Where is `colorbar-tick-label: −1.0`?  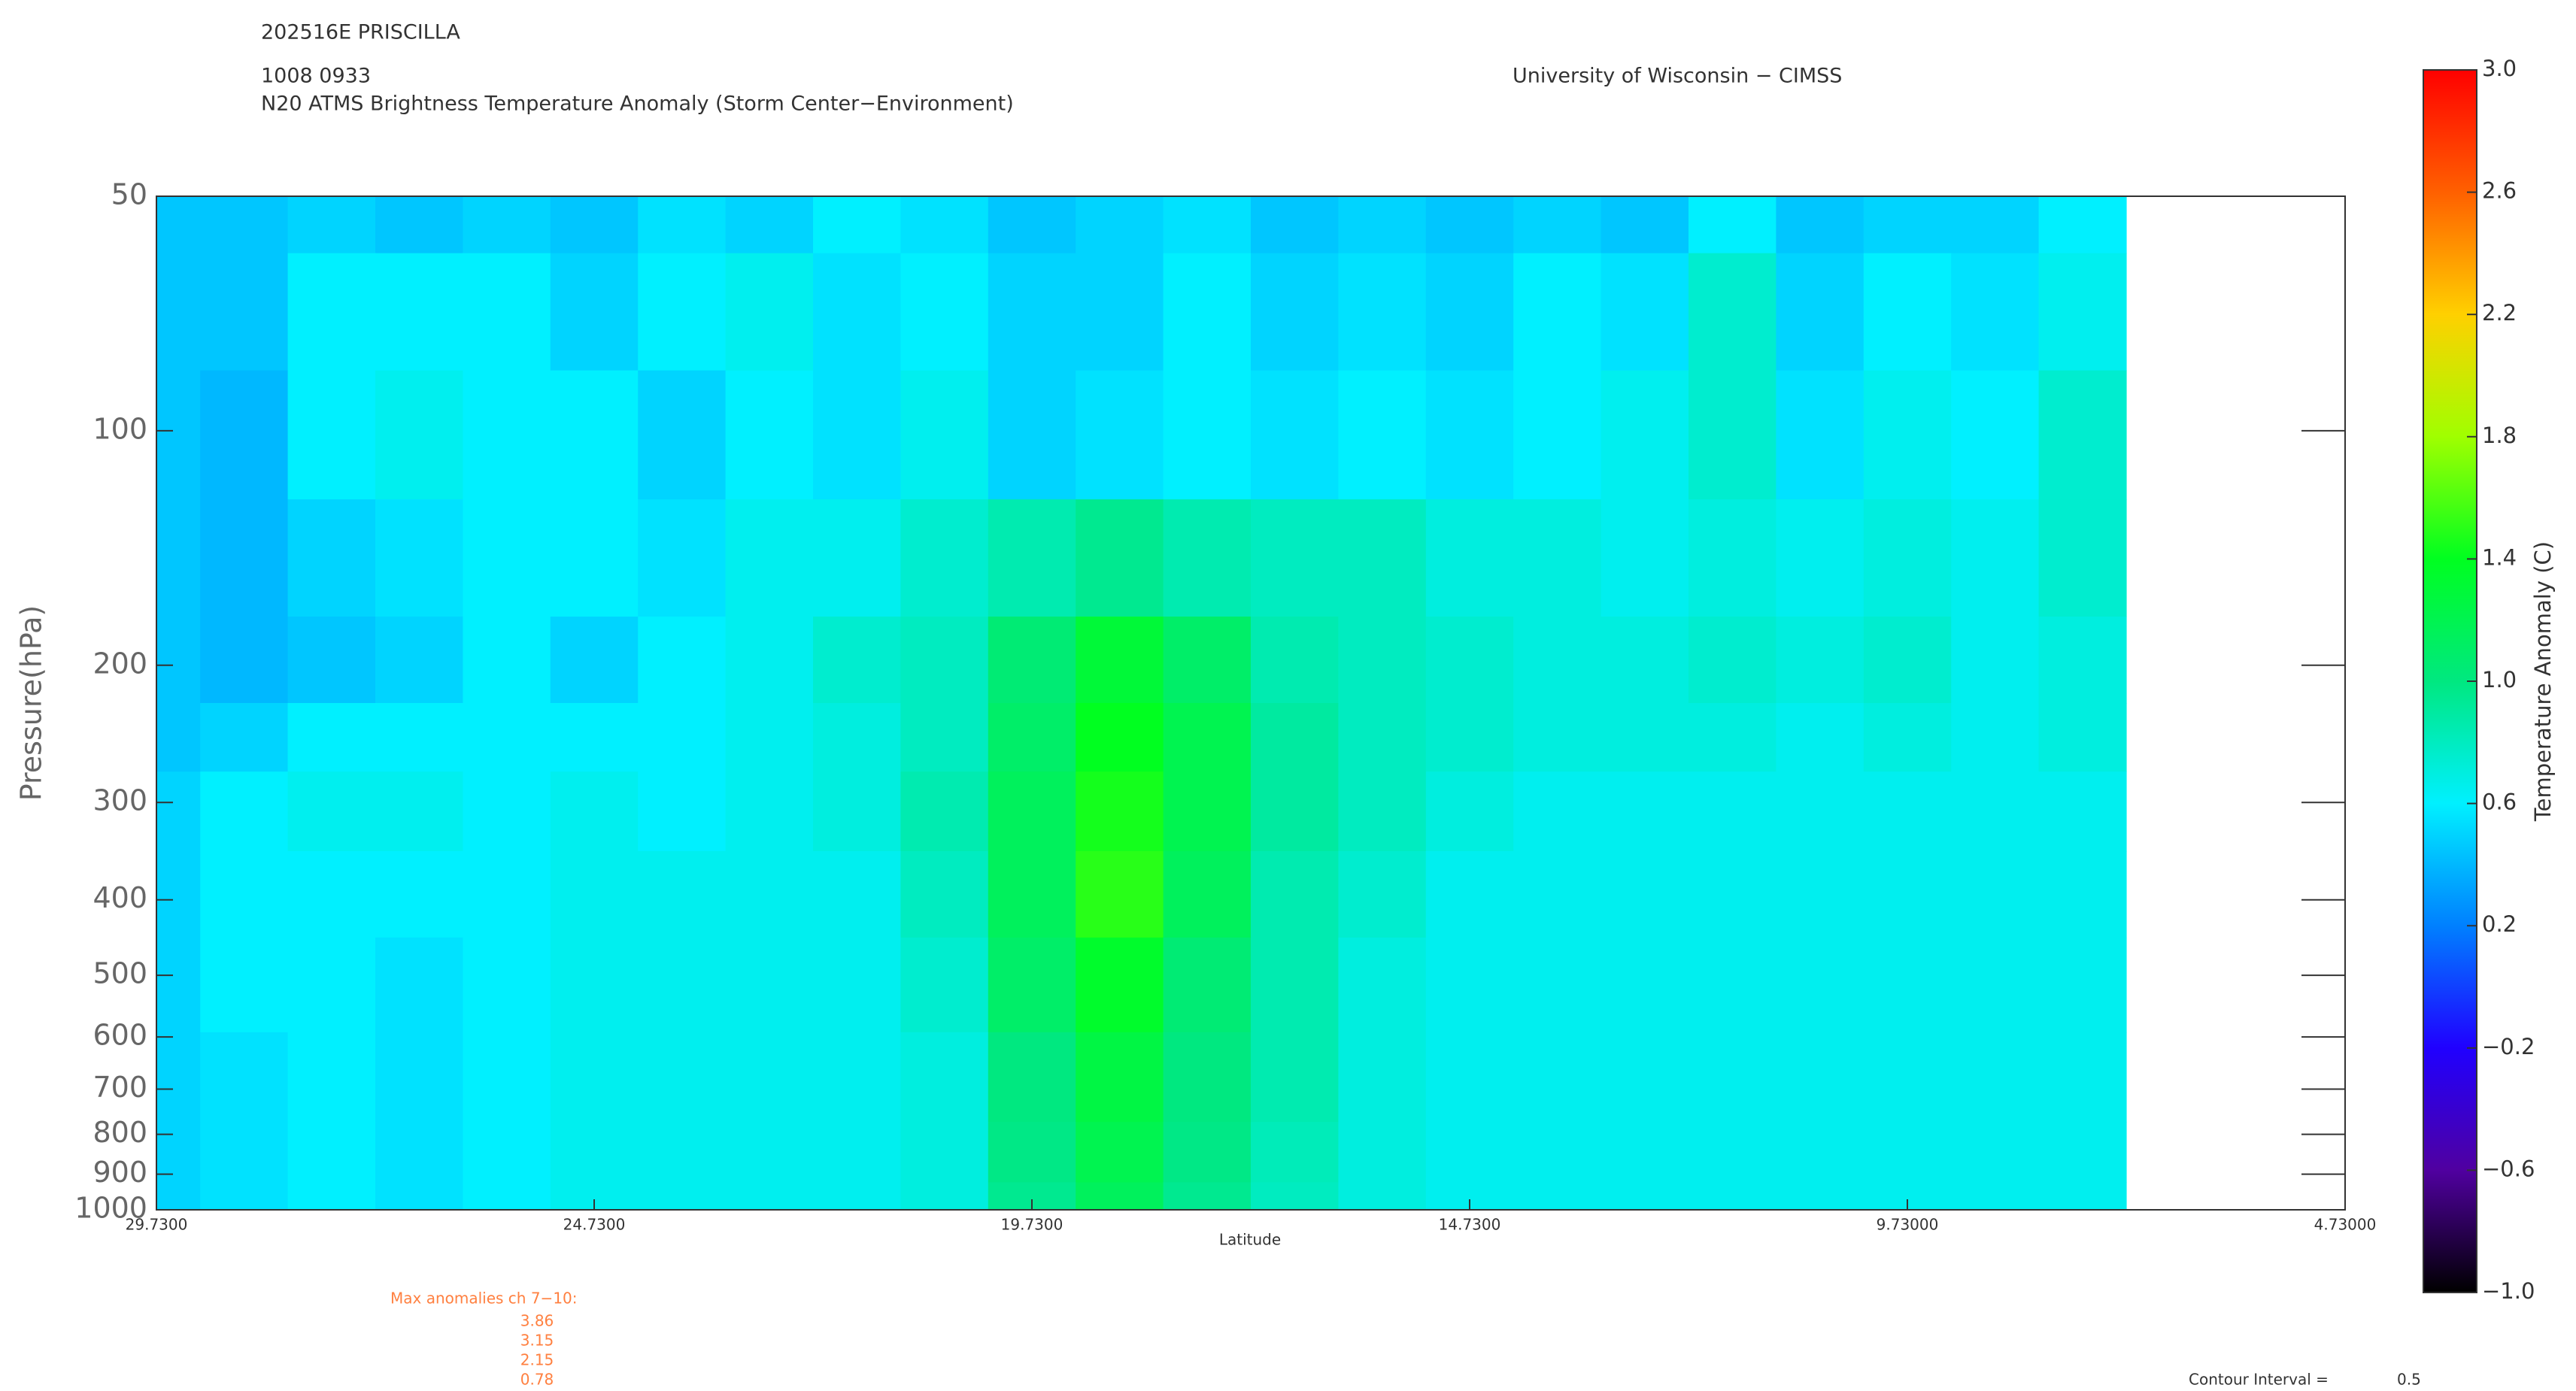 colorbar-tick-label: −1.0 is located at coordinates (2508, 1291).